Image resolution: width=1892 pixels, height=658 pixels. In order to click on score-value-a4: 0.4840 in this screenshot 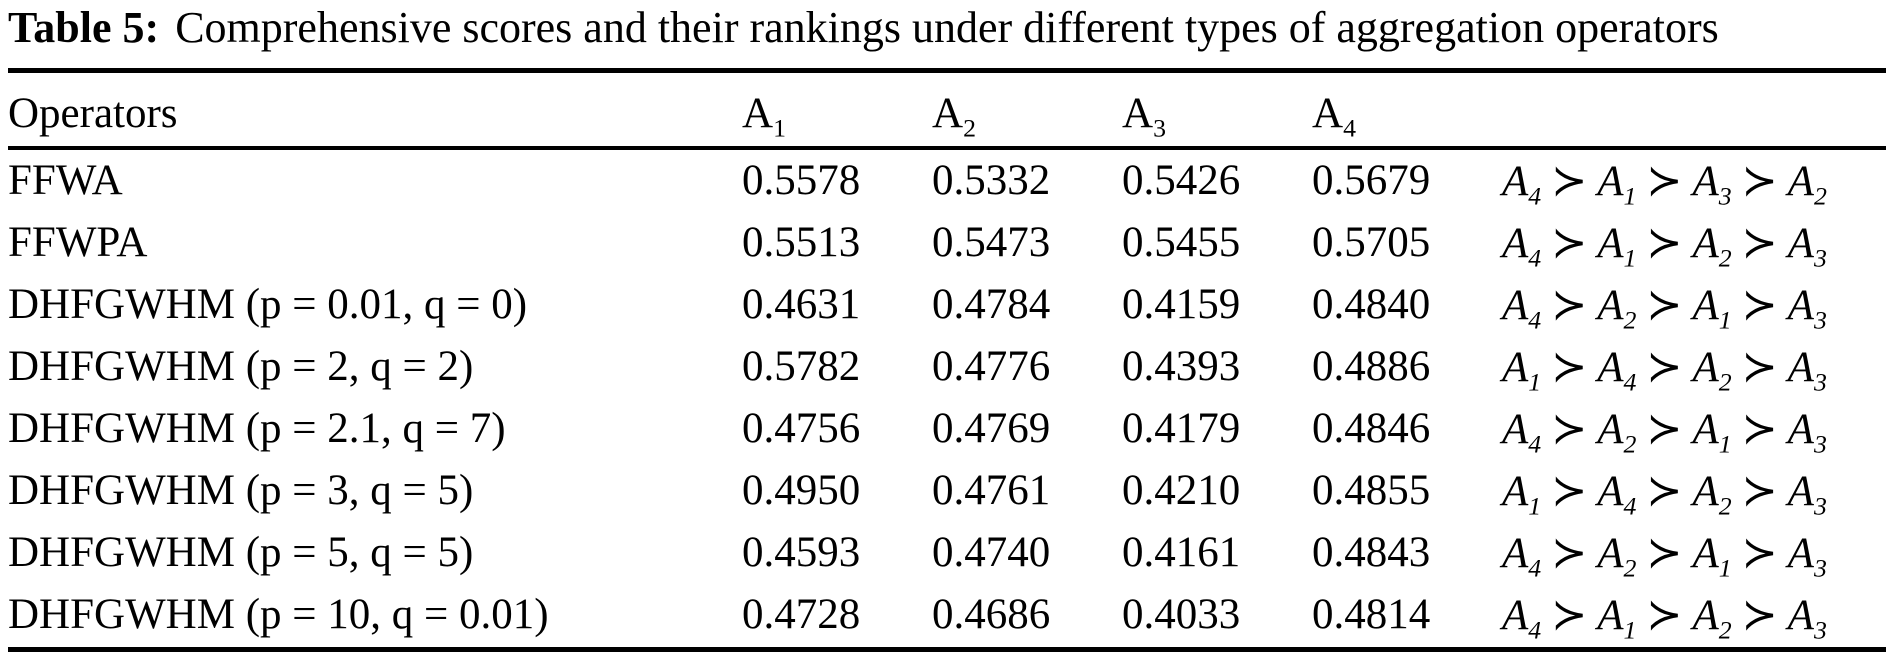, I will do `click(1371, 304)`.